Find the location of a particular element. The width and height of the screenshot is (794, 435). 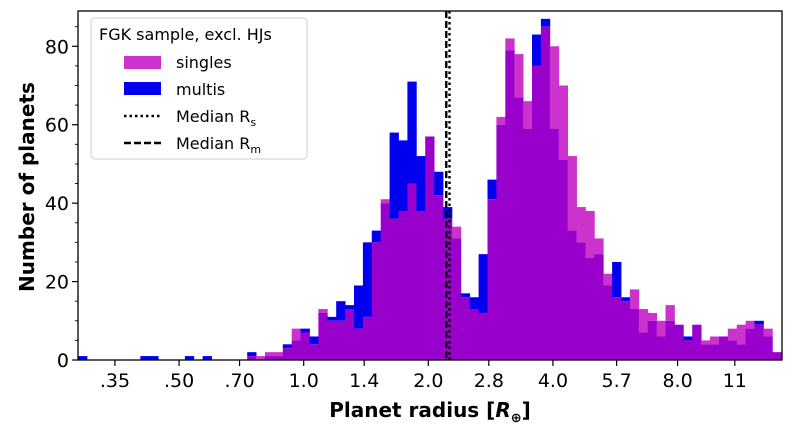

y-tick-label: 0 is located at coordinates (63, 361).